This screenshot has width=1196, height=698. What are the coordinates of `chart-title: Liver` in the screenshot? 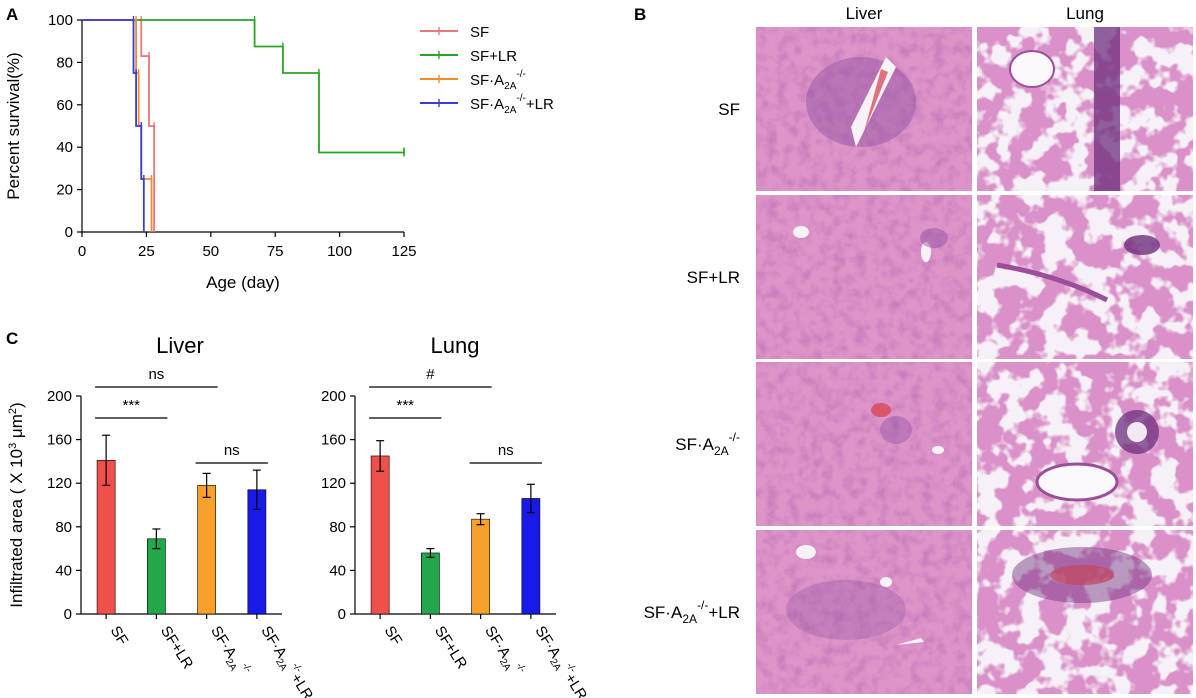 It's located at (180, 345).